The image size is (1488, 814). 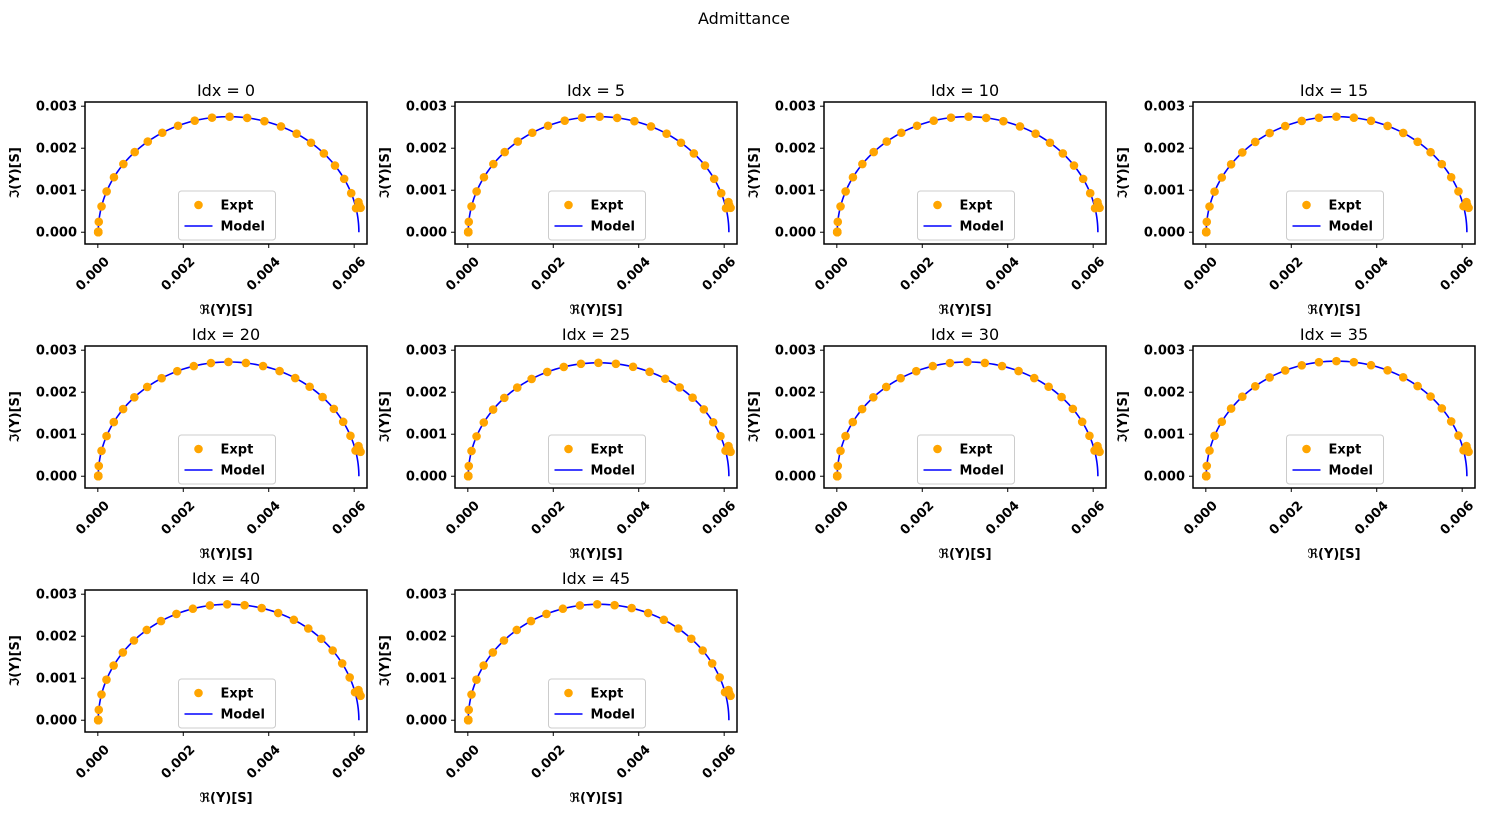 I want to click on legend-expt-label: Expt, so click(x=607, y=206).